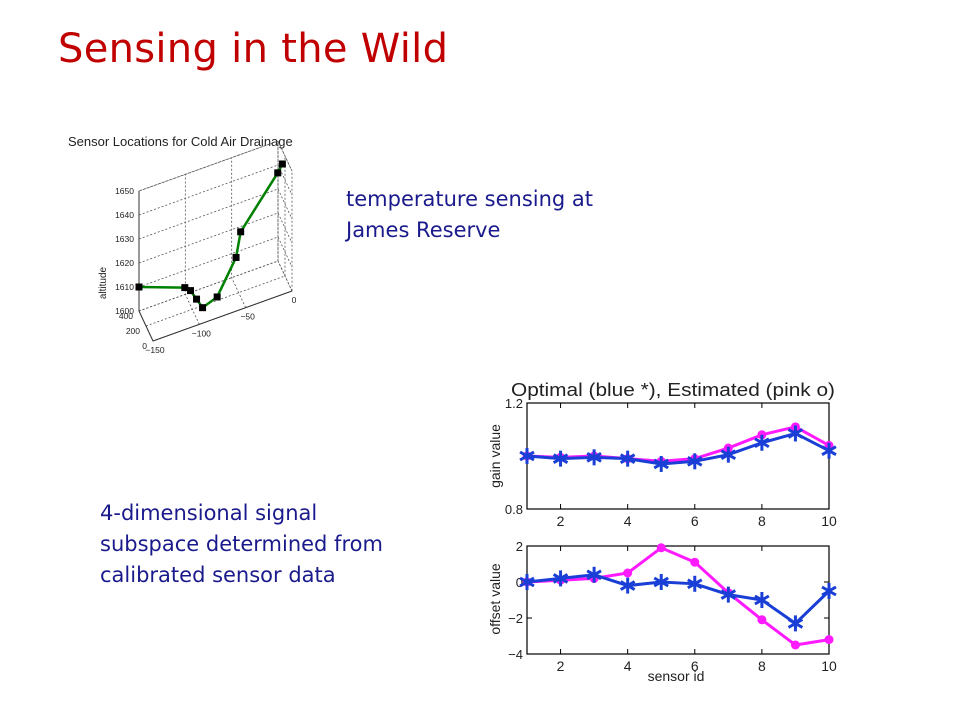  Describe the element at coordinates (124, 215) in the screenshot. I see `z-tick-label: 1640` at that location.